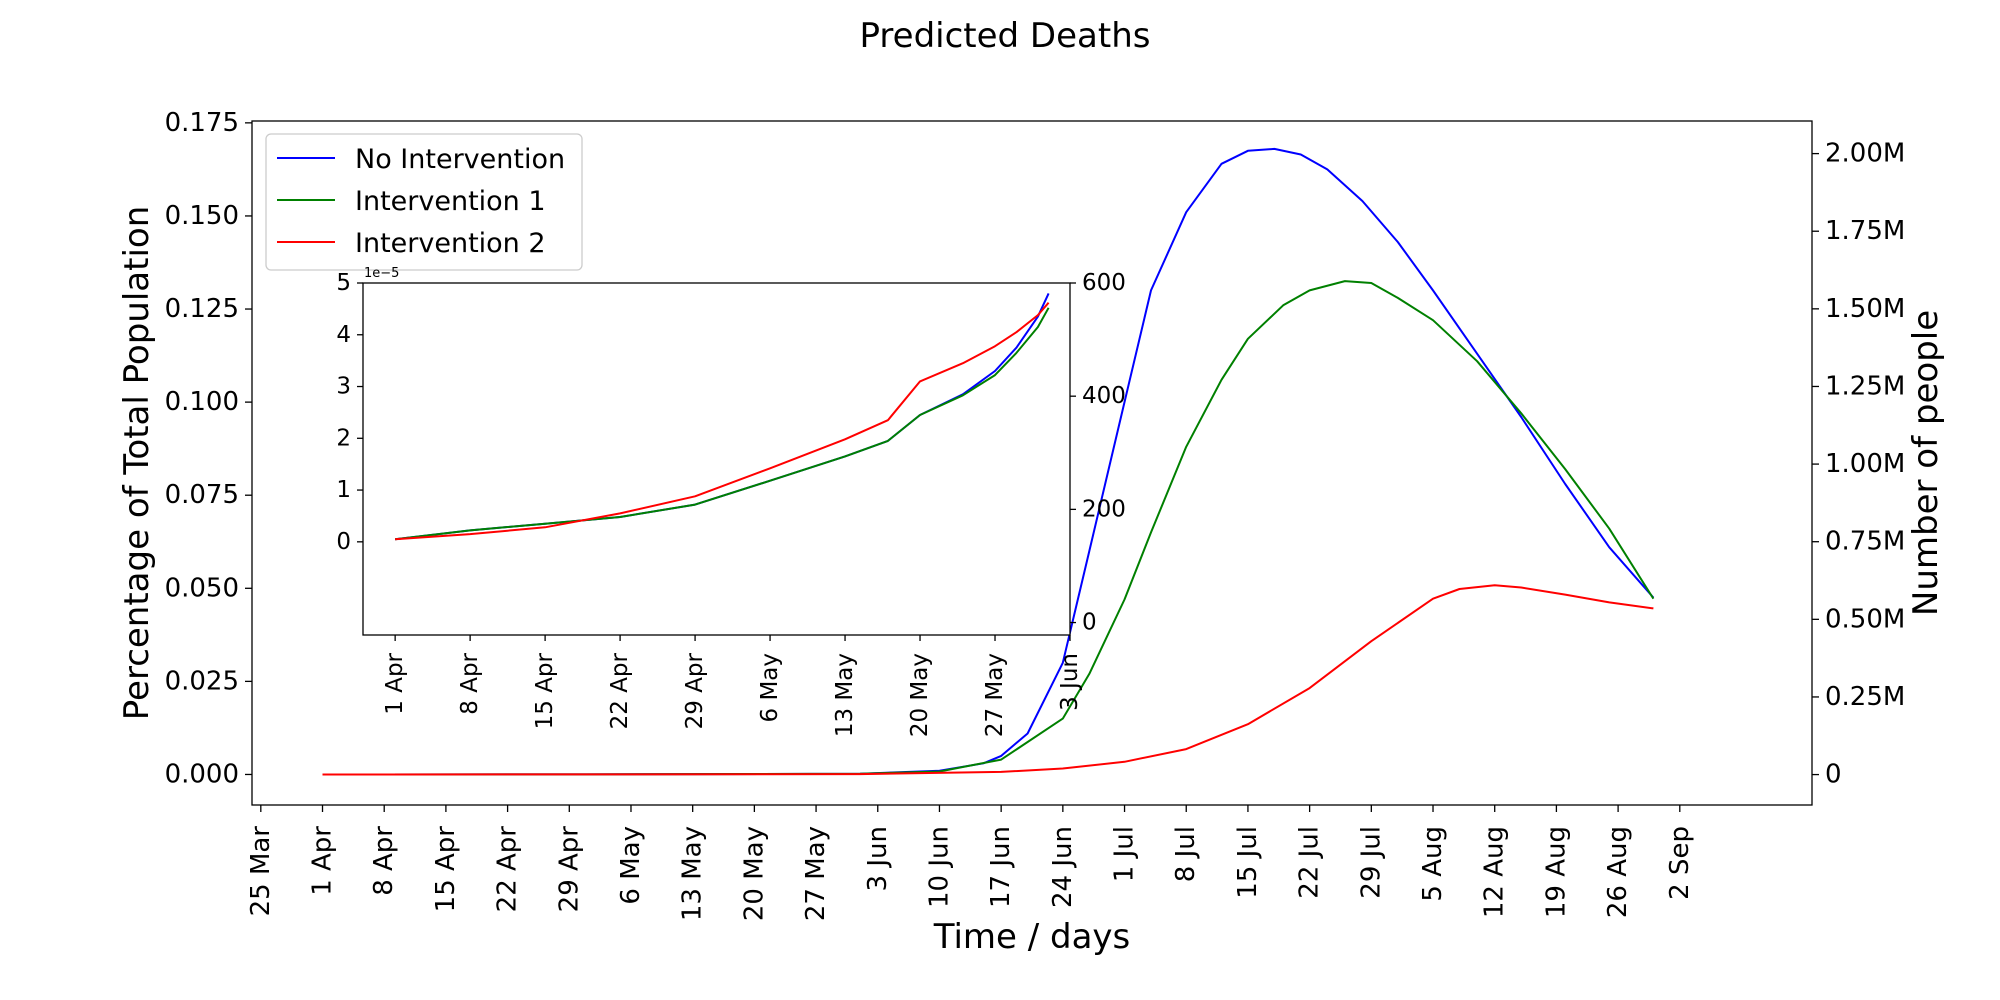  Describe the element at coordinates (920, 695) in the screenshot. I see `inset-x-tick-label: 20 May` at that location.